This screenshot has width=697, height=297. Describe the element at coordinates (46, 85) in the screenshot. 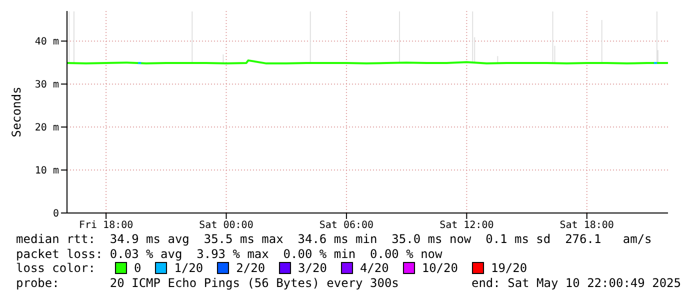

I see `y-tick-label: 30 m` at that location.